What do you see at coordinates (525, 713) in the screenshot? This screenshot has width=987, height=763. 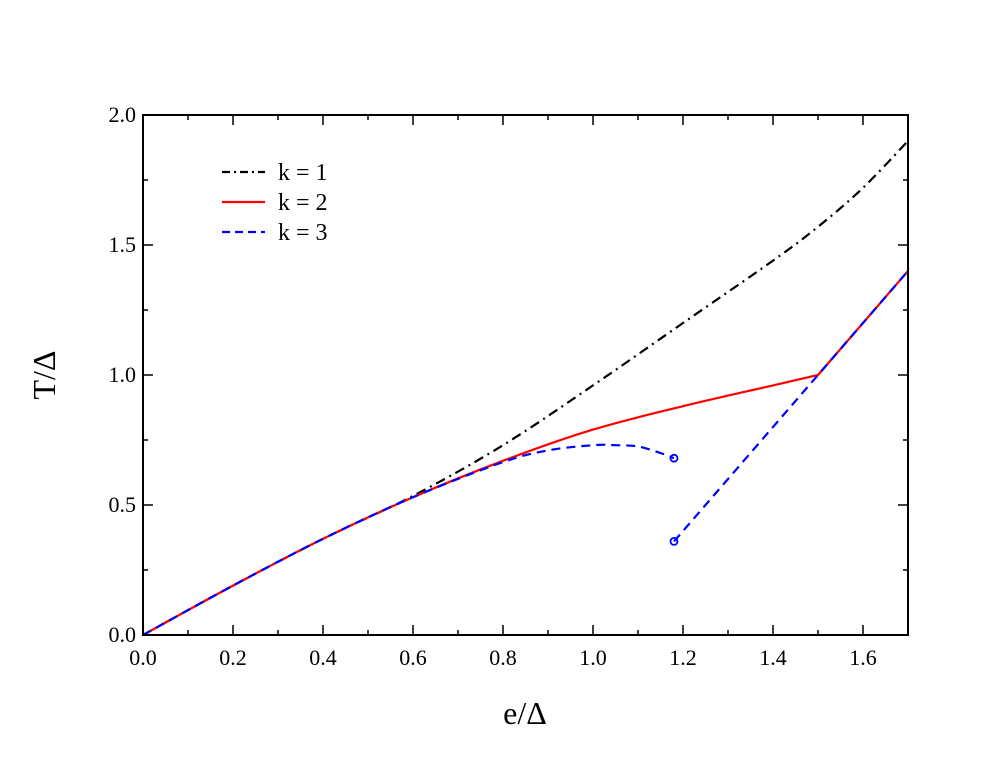 I see `x-axis-label: e/Δ` at bounding box center [525, 713].